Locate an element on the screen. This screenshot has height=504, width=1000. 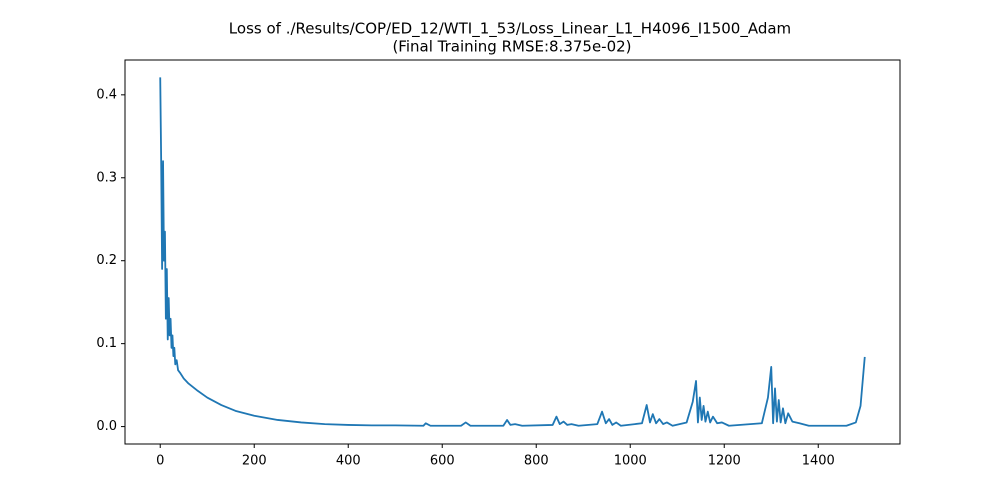
chart-subtitle: (Final Training RMSE:8.375e-02) is located at coordinates (511, 47).